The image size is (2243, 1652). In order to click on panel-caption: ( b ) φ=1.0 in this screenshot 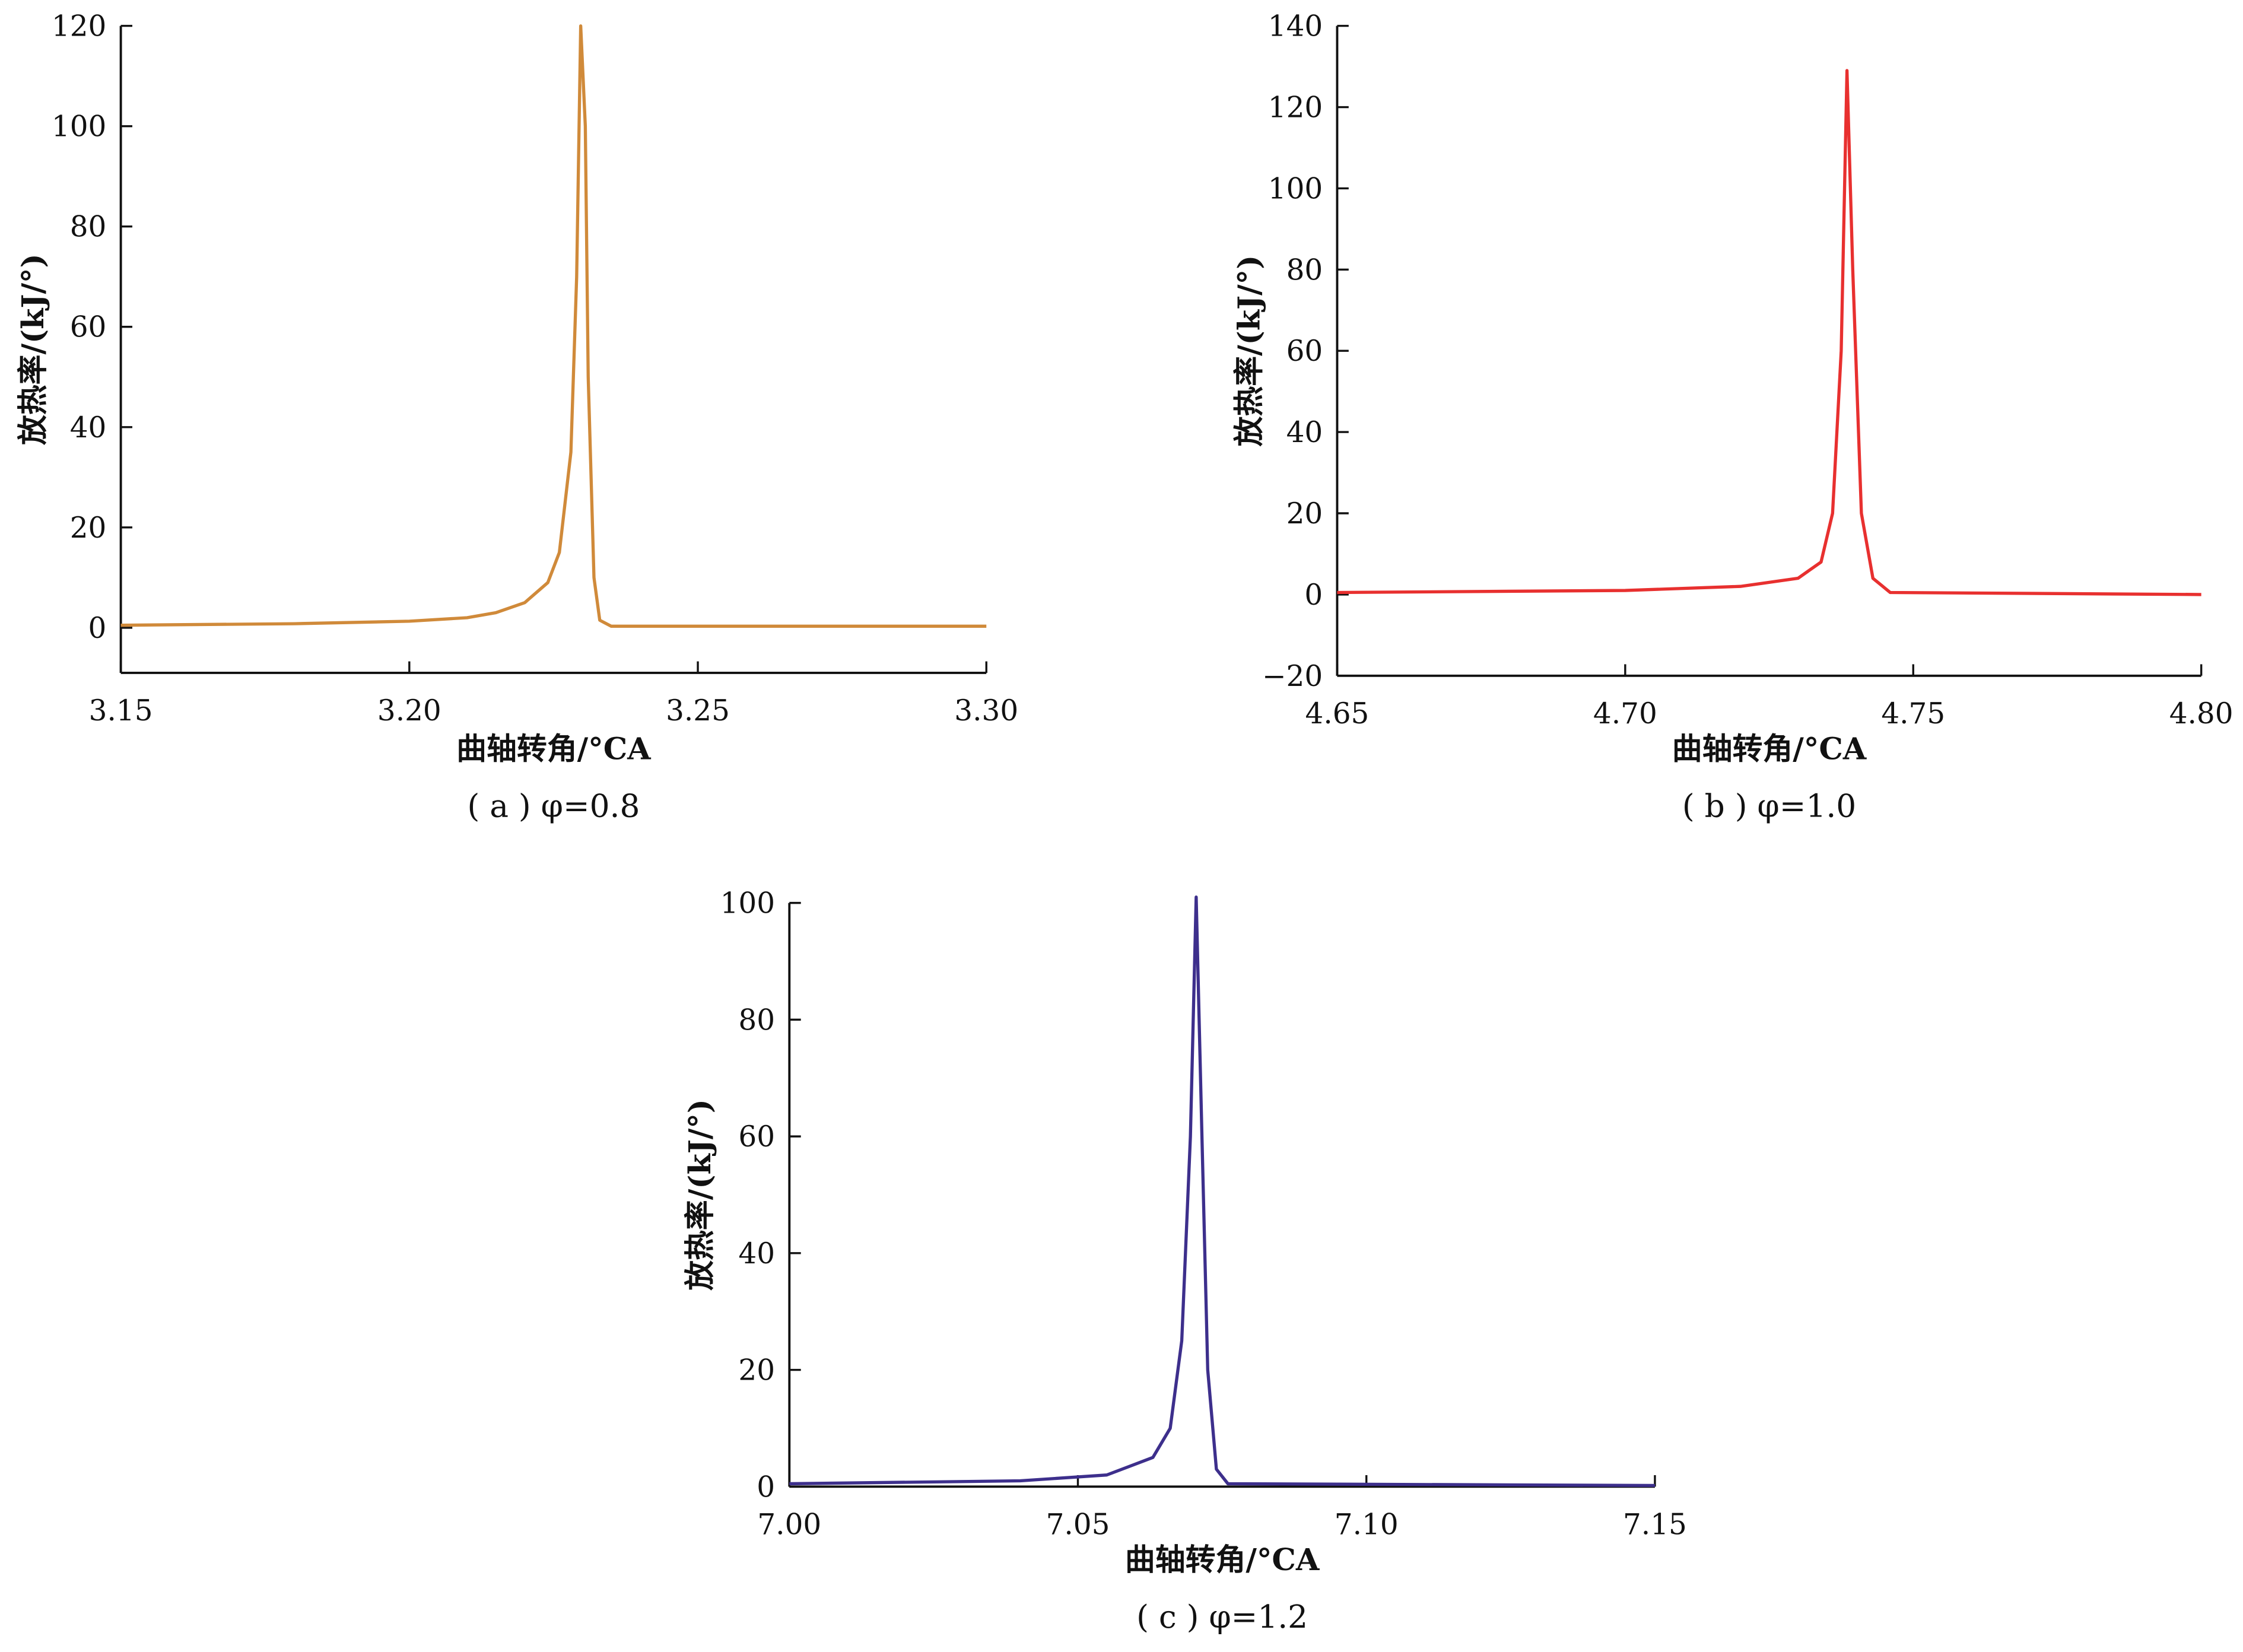, I will do `click(1769, 805)`.